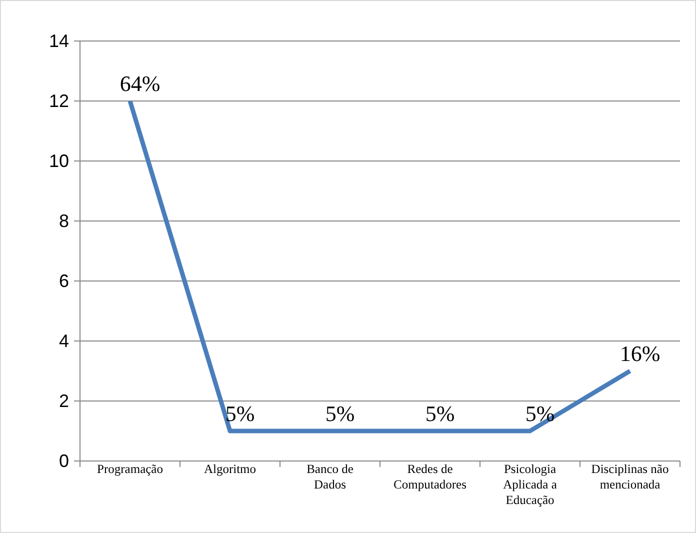 The image size is (696, 533). What do you see at coordinates (430, 477) in the screenshot?
I see `x-tick-label: Redes de Computadores` at bounding box center [430, 477].